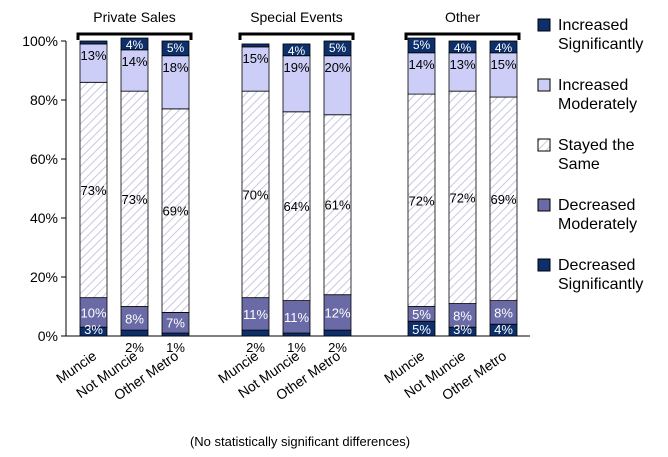 Image resolution: width=668 pixels, height=457 pixels. Describe the element at coordinates (296, 347) in the screenshot. I see `data-label: 1%` at that location.